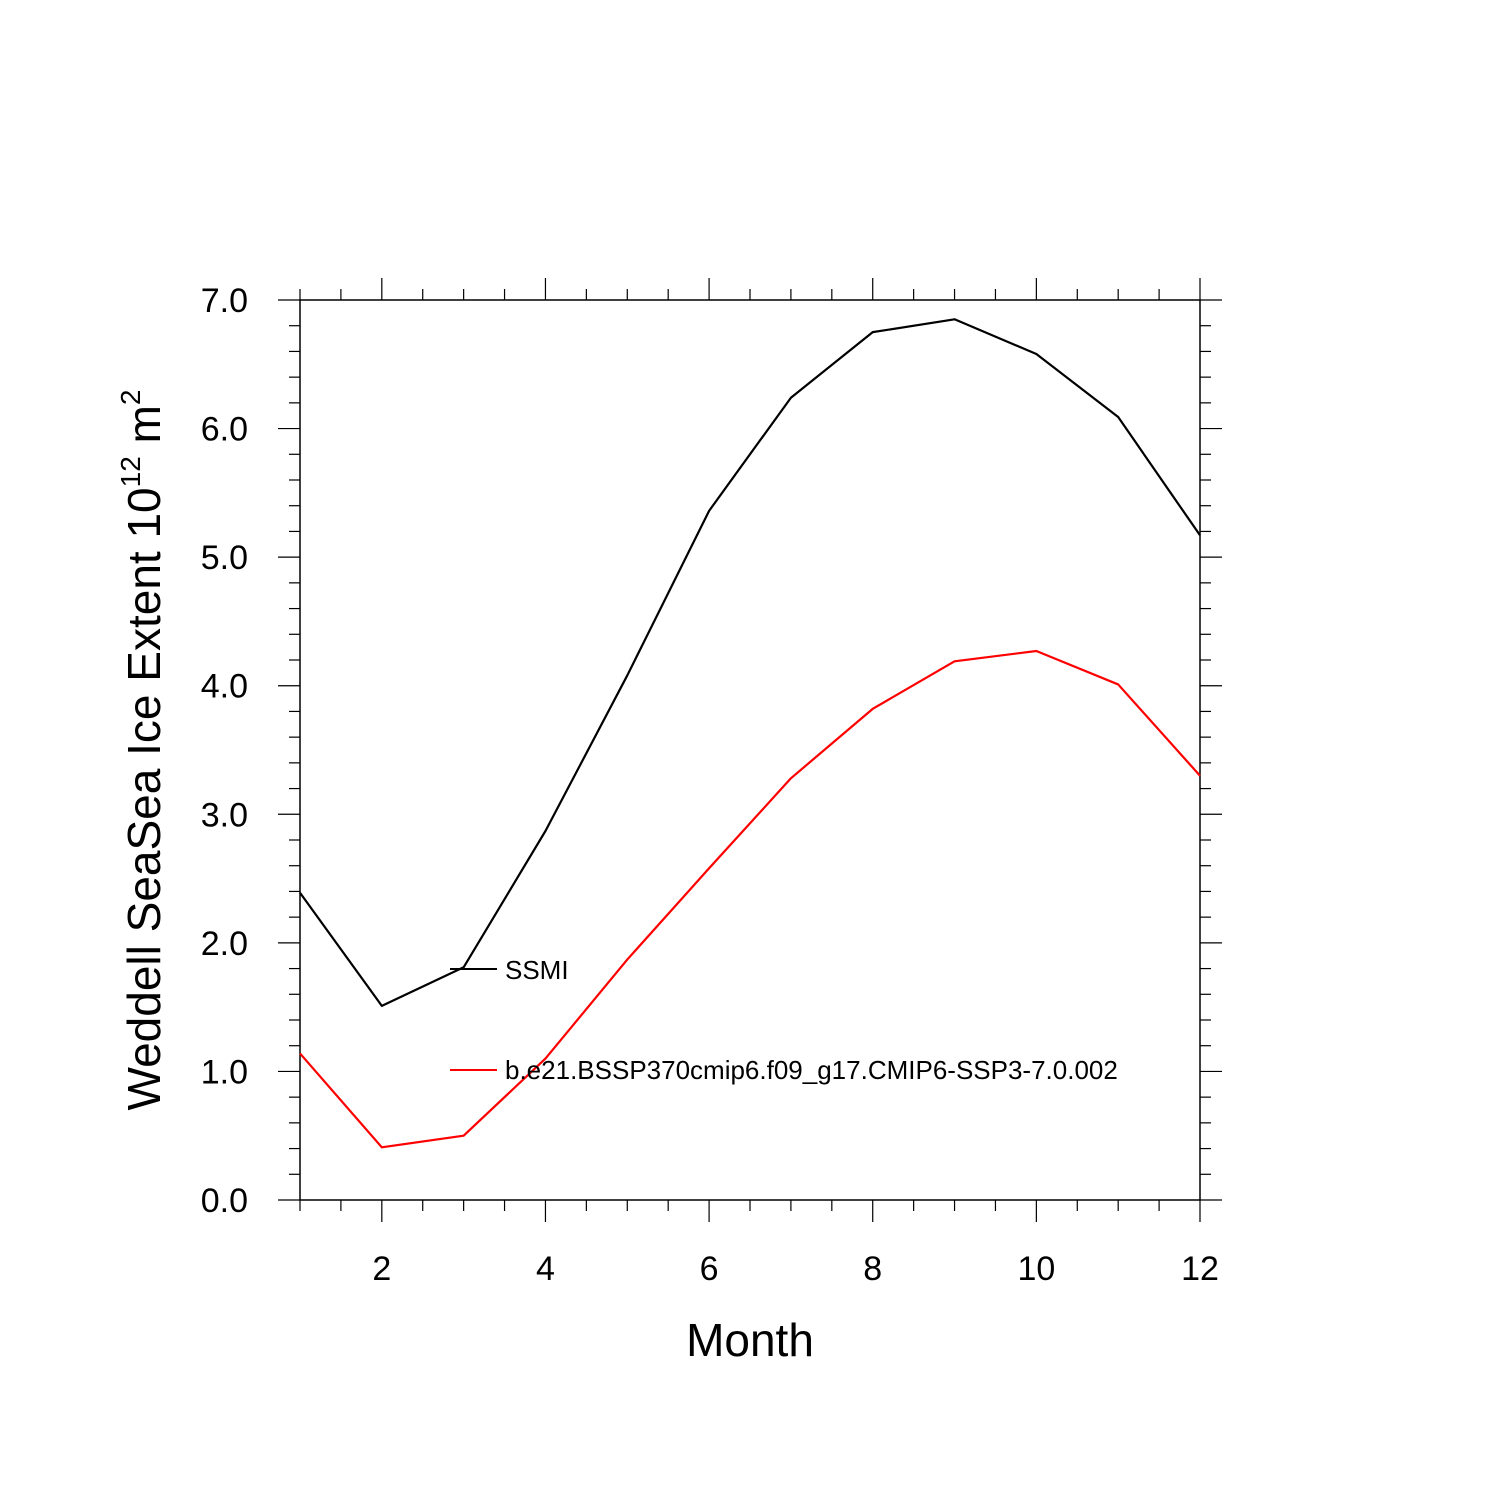 This screenshot has height=1500, width=1500. What do you see at coordinates (1036, 1269) in the screenshot?
I see `x-tick-label: 10` at bounding box center [1036, 1269].